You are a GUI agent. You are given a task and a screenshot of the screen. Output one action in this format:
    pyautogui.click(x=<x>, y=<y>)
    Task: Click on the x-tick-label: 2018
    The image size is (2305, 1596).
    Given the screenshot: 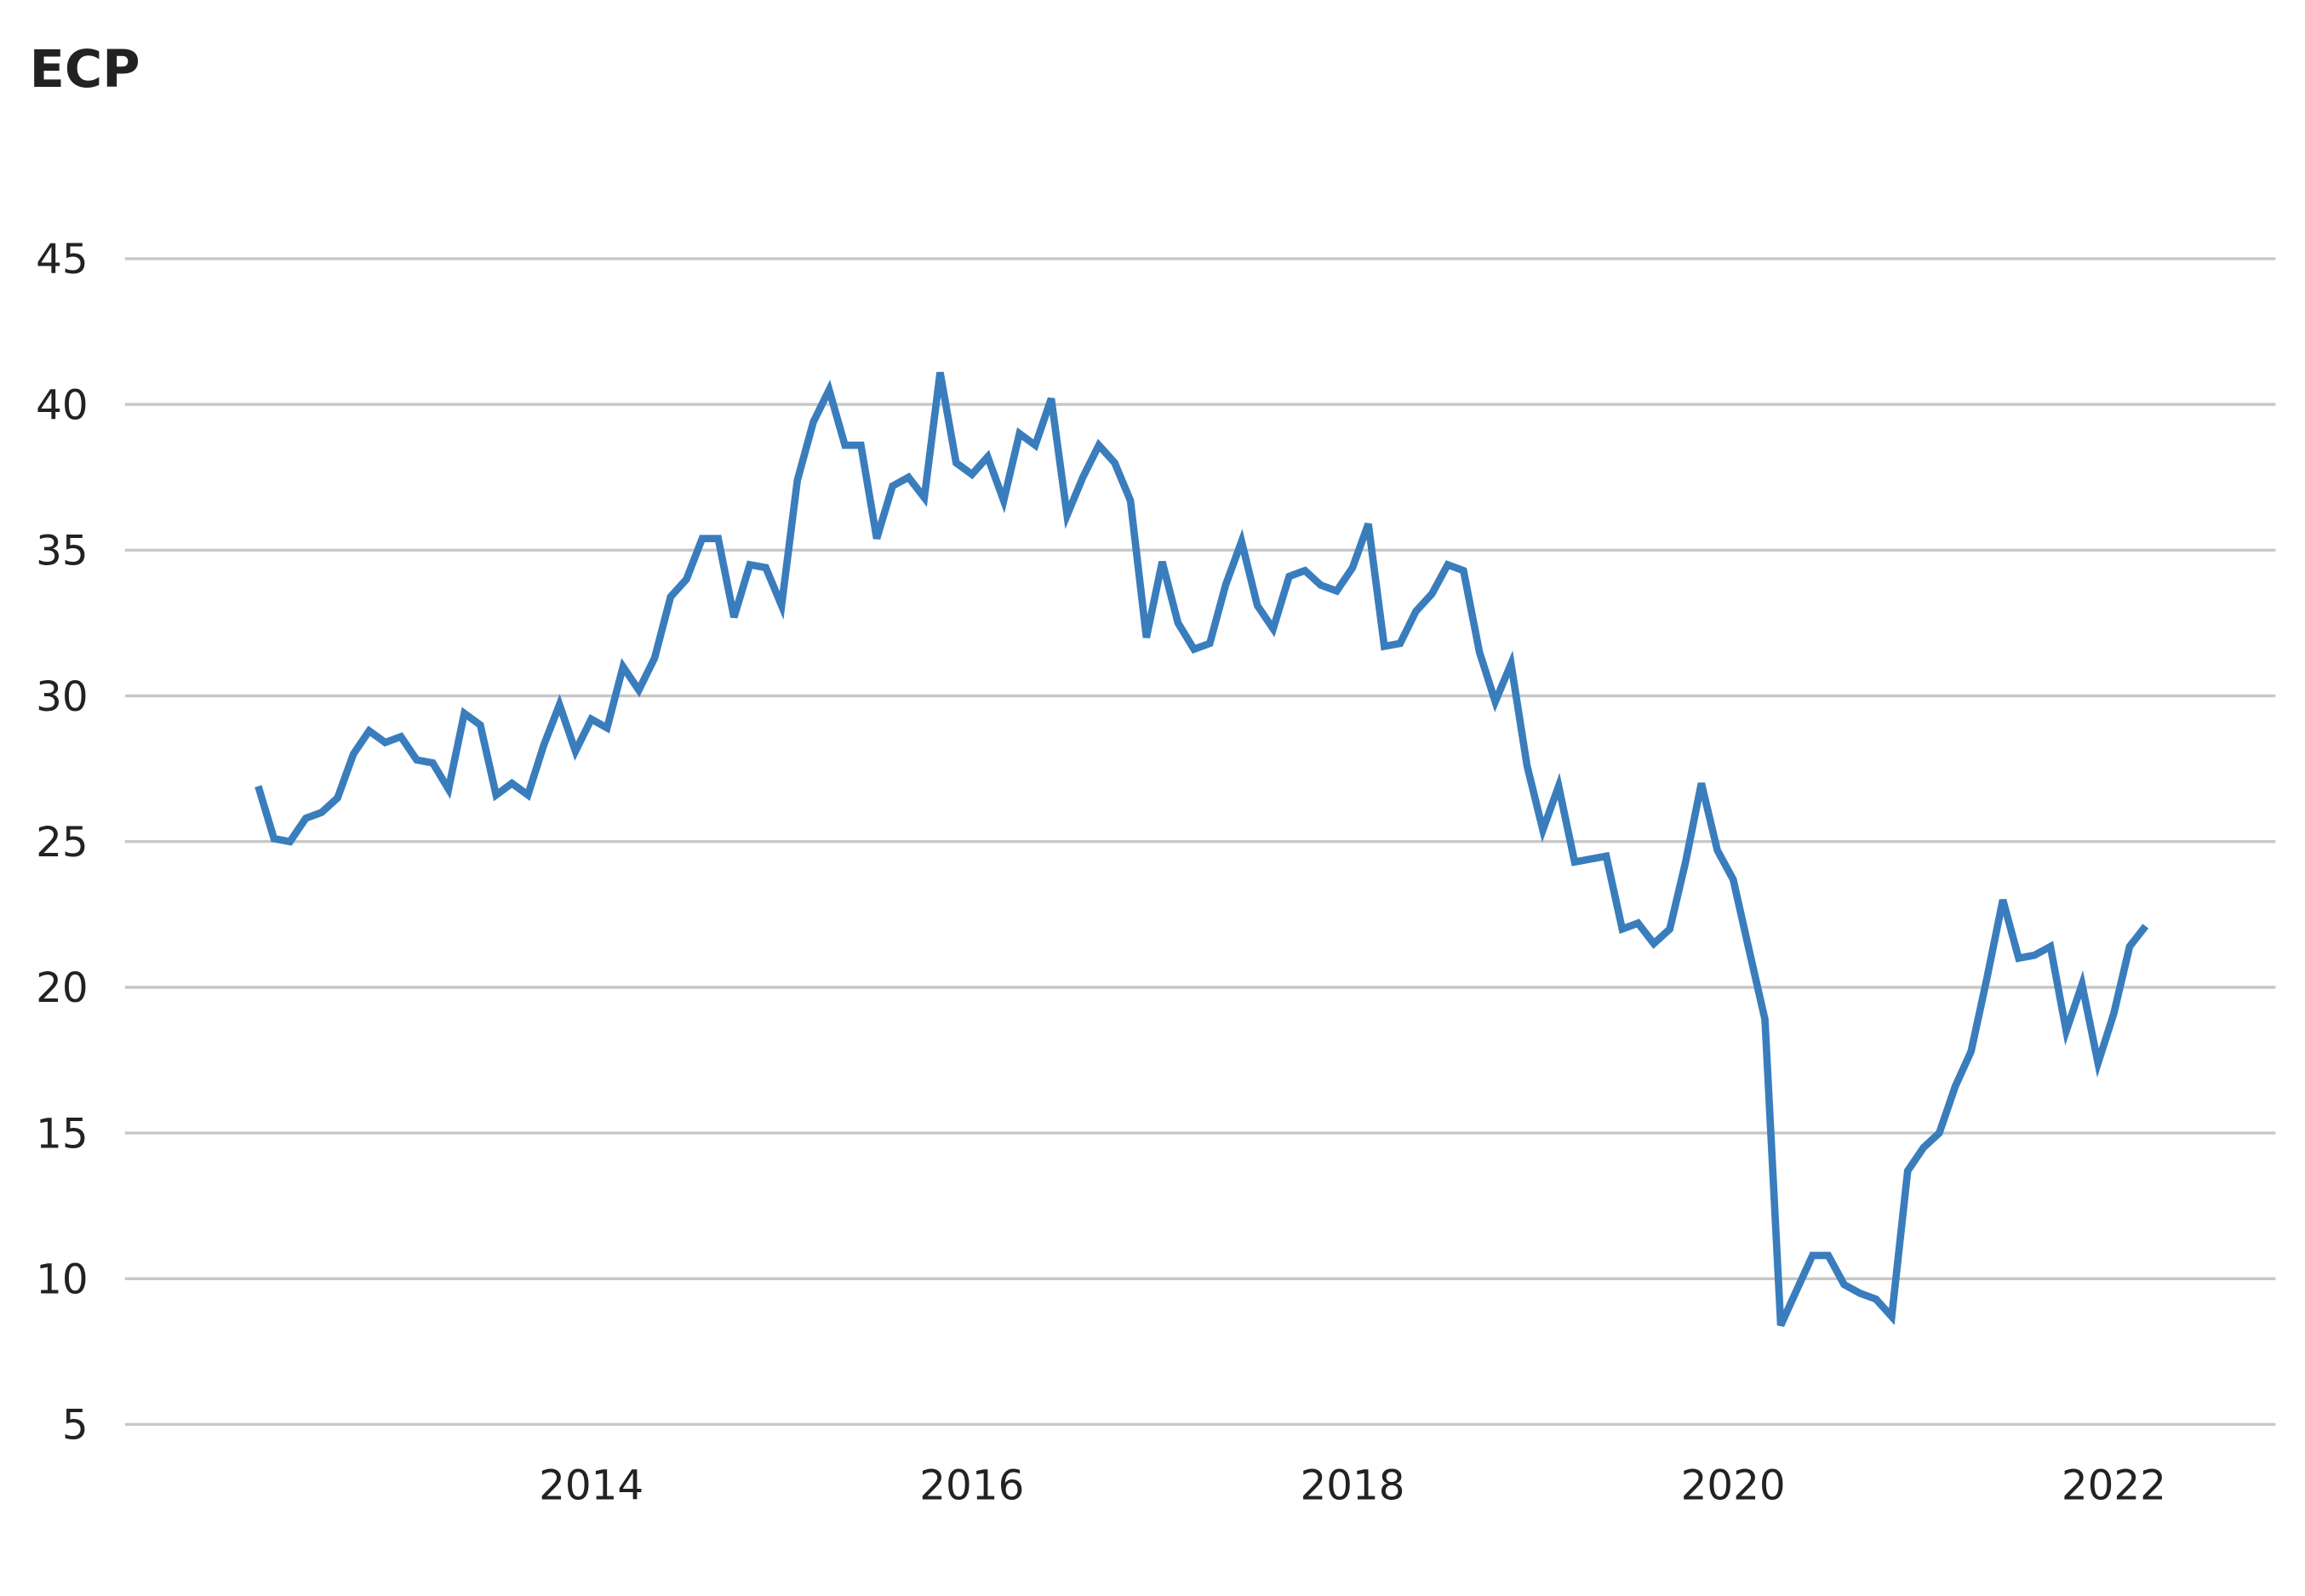 What is the action you would take?
    pyautogui.click(x=1352, y=1486)
    